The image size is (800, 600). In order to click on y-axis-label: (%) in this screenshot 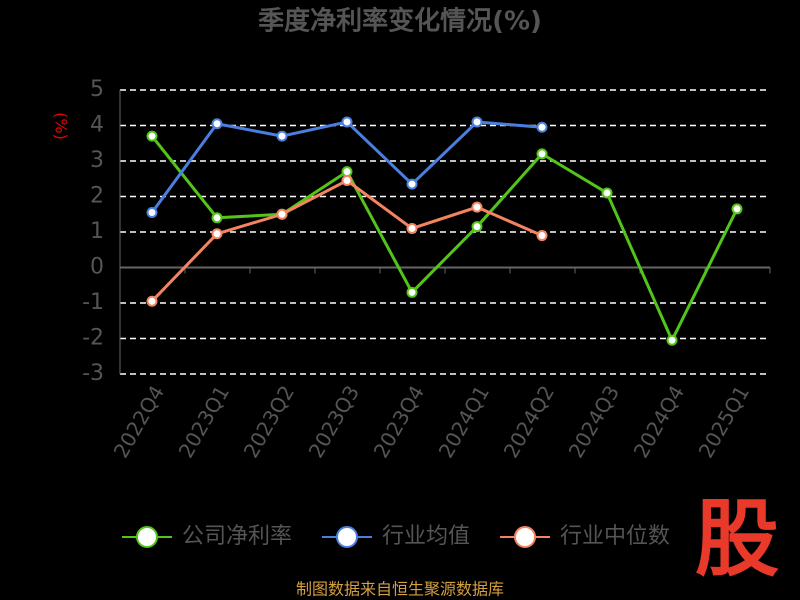, I will do `click(61, 126)`.